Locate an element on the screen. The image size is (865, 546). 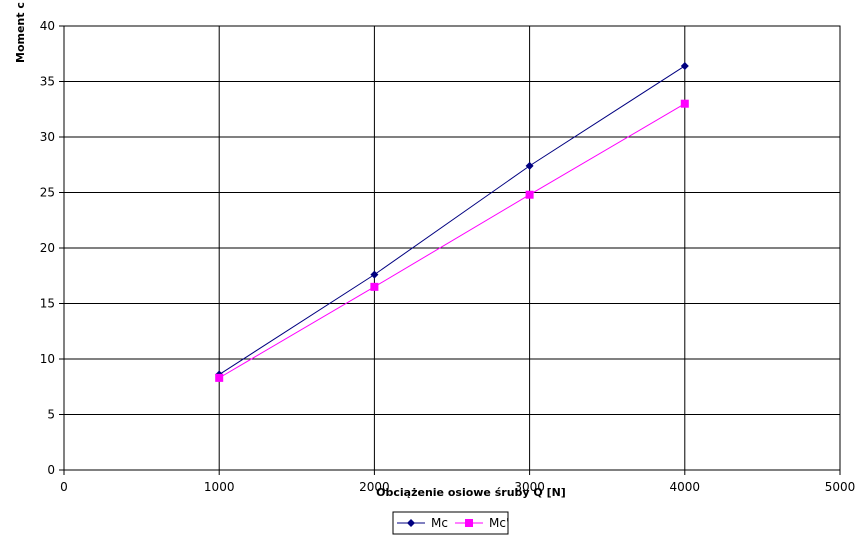
x-axis-label: Obciążenie osiowe śruby Q [N] is located at coordinates (471, 492).